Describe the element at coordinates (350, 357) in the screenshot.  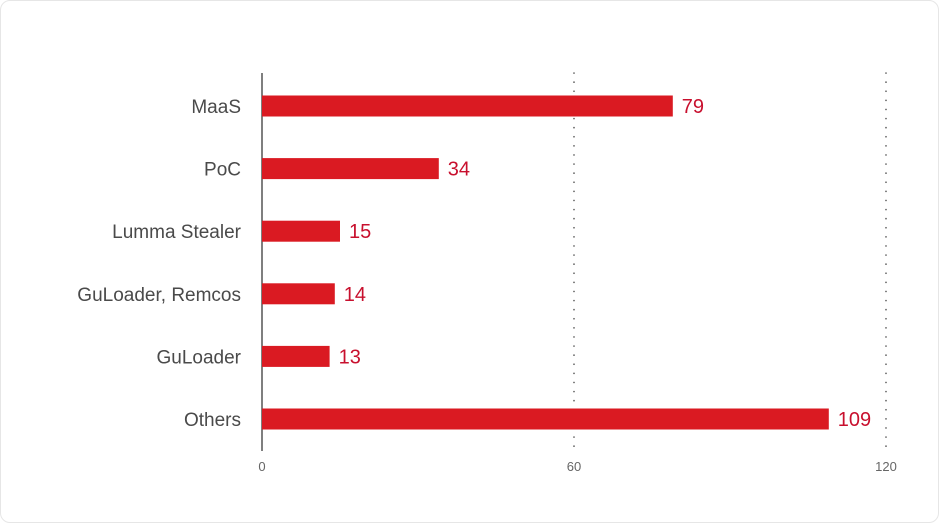
I see `value-label-4: 13` at that location.